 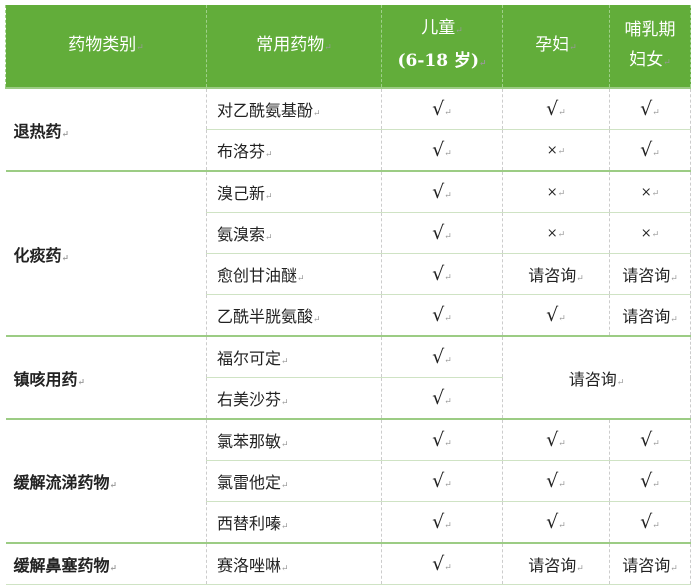 I want to click on table-row: 镇咳用药 福尔可定 √ 请咨询, so click(x=348, y=377).